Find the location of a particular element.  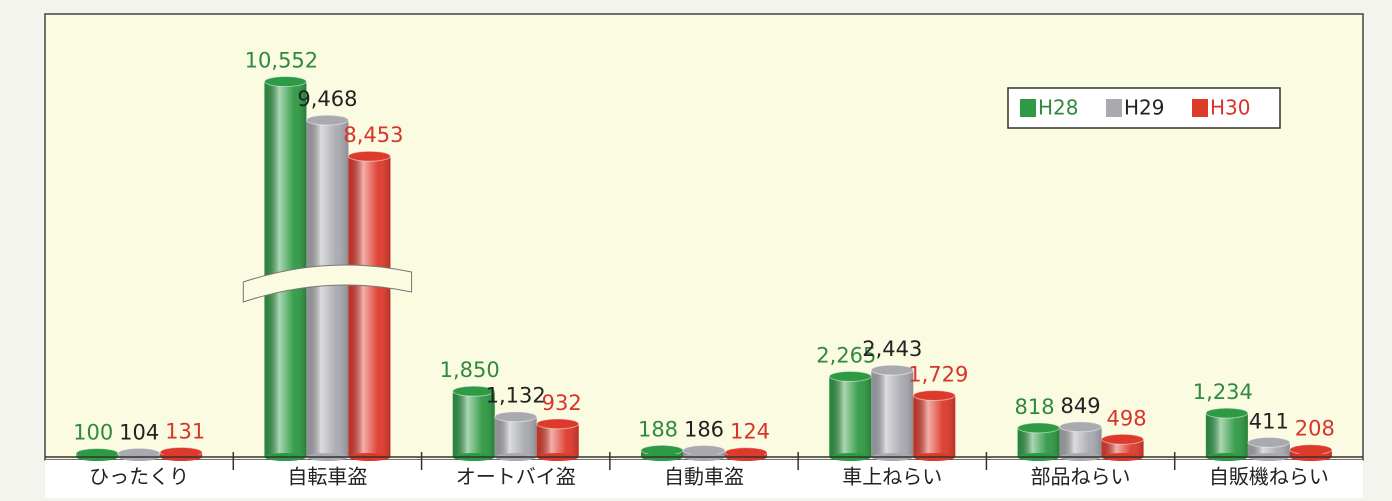

value-label: 498 is located at coordinates (1127, 418).